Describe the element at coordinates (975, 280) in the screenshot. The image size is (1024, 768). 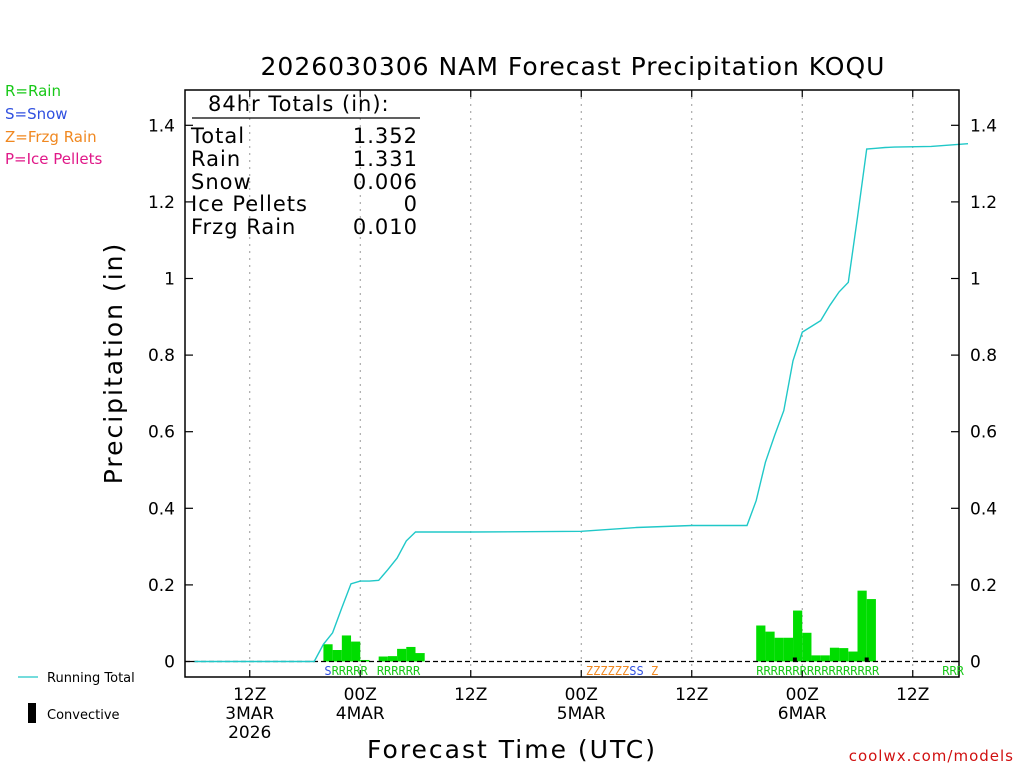
I see `y-tick-label-right: 1` at that location.